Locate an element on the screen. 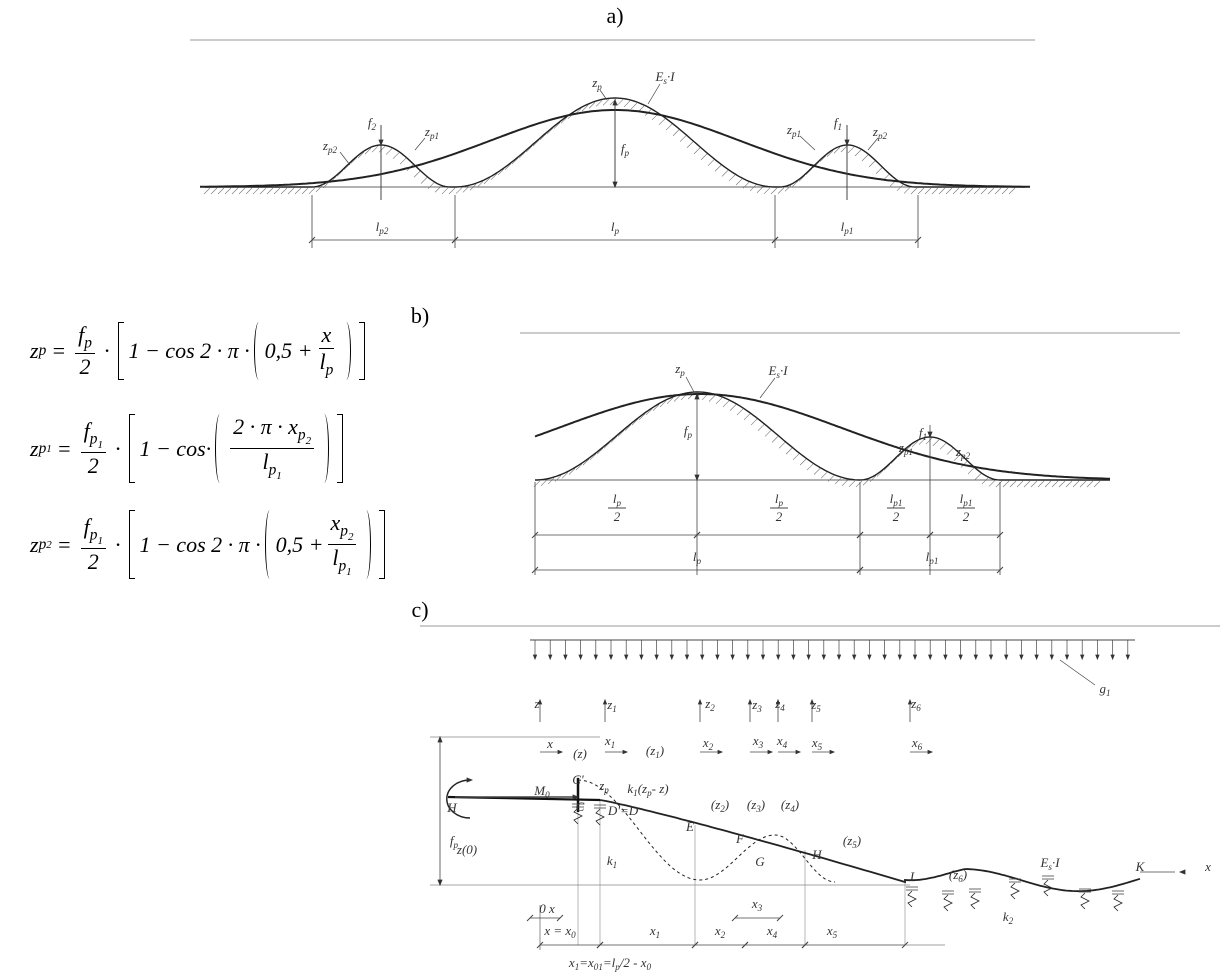  top: x is located at coordinates (326, 336).